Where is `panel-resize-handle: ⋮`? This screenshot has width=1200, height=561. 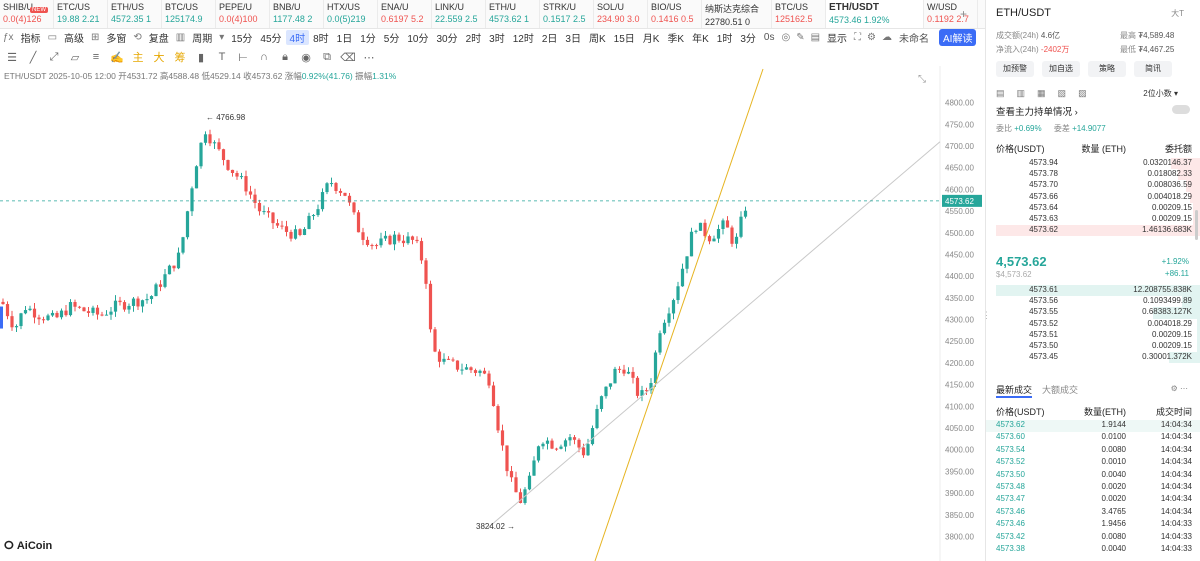 panel-resize-handle: ⋮ is located at coordinates (986, 315).